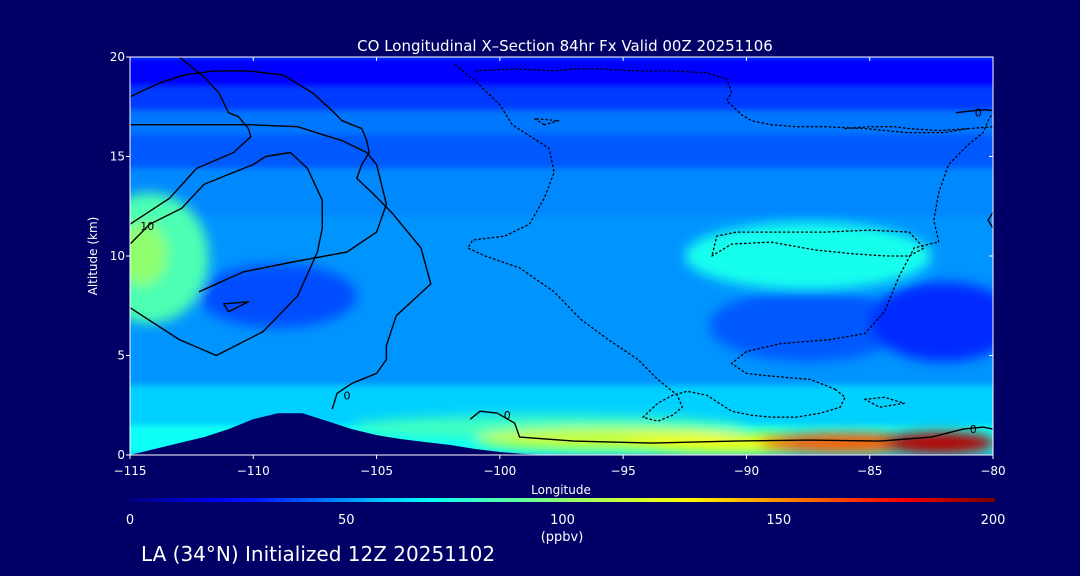  Describe the element at coordinates (562, 520) in the screenshot. I see `colorbar-tick-label: 100` at that location.